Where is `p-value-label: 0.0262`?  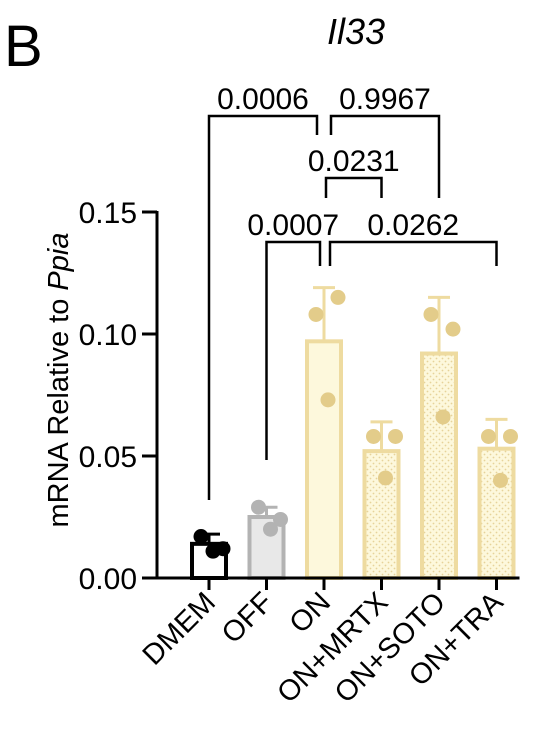
p-value-label: 0.0262 is located at coordinates (413, 225).